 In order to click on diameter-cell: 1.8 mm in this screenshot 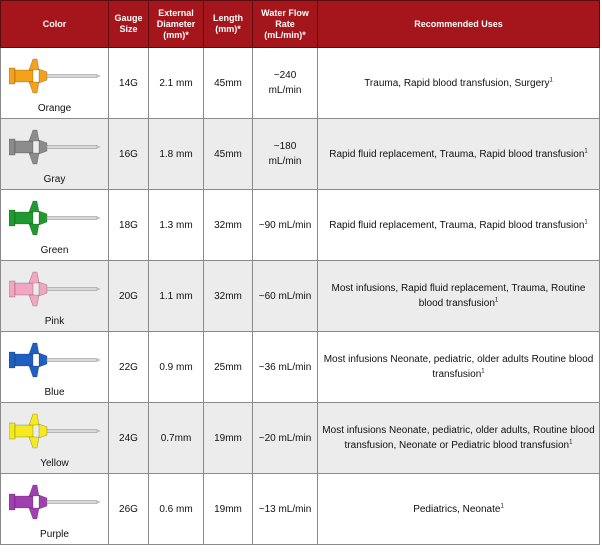, I will do `click(176, 154)`.